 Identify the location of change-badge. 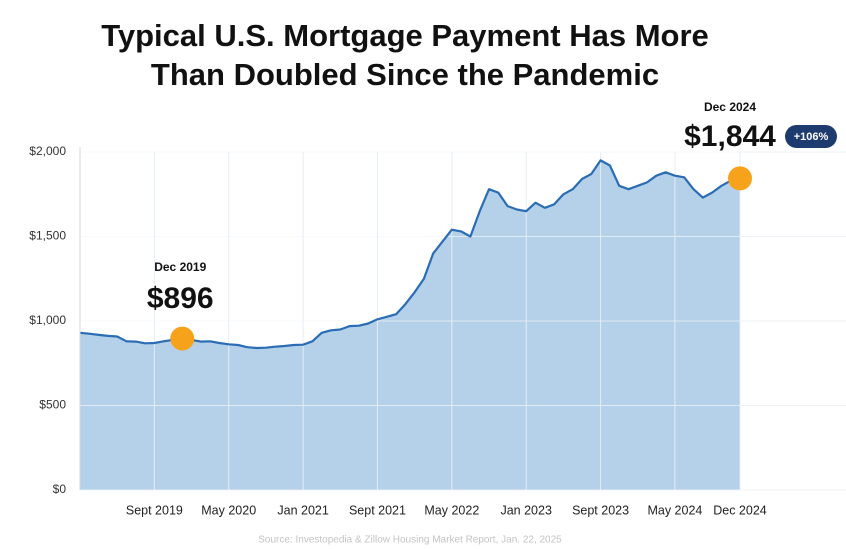
(811, 136).